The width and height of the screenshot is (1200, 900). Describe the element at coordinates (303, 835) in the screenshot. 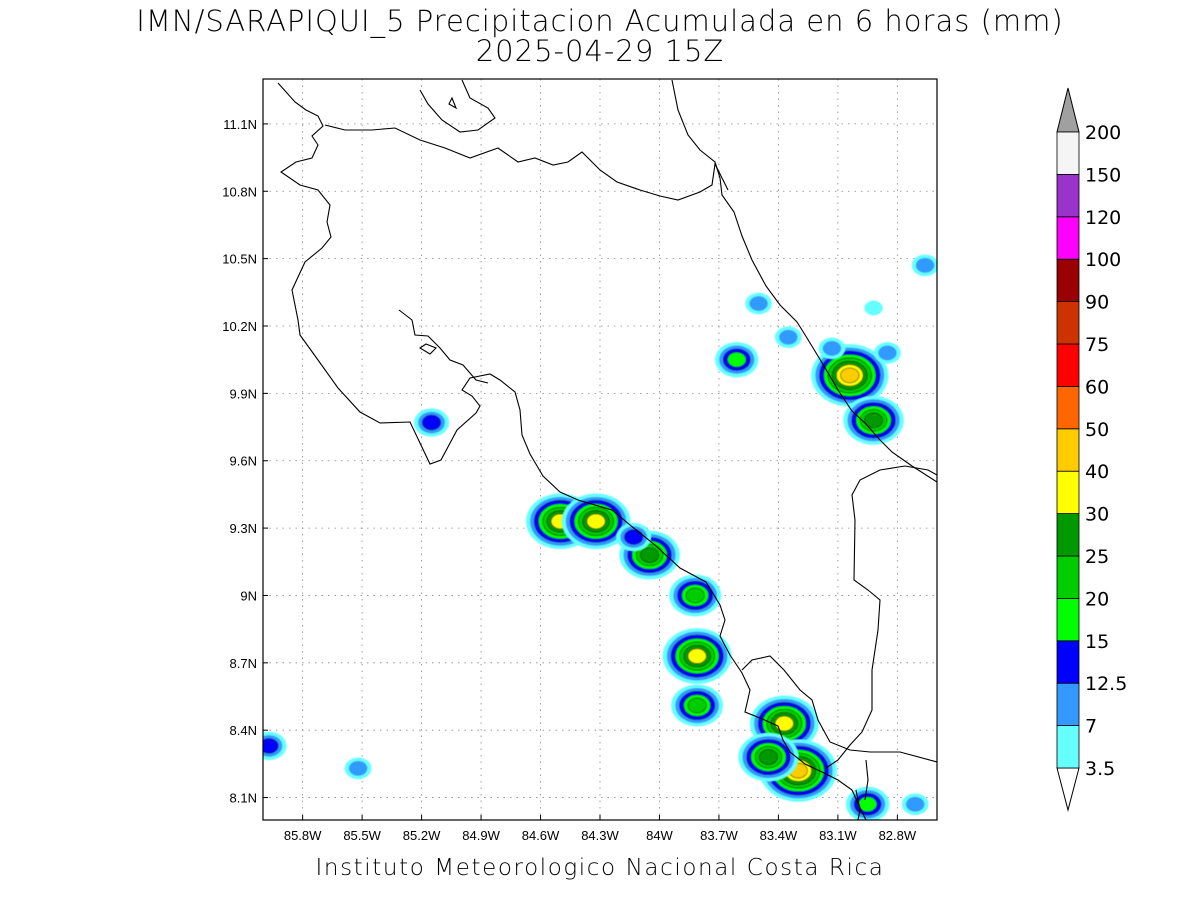

I see `lon-tick-label: 85.8W` at that location.